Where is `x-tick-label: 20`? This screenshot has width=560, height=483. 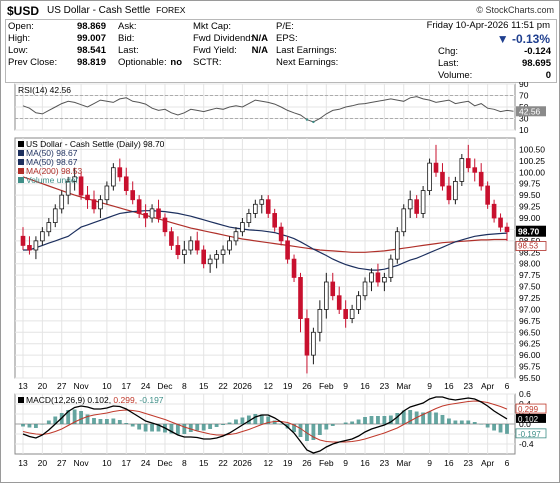
x-tick-label: 20 is located at coordinates (43, 463).